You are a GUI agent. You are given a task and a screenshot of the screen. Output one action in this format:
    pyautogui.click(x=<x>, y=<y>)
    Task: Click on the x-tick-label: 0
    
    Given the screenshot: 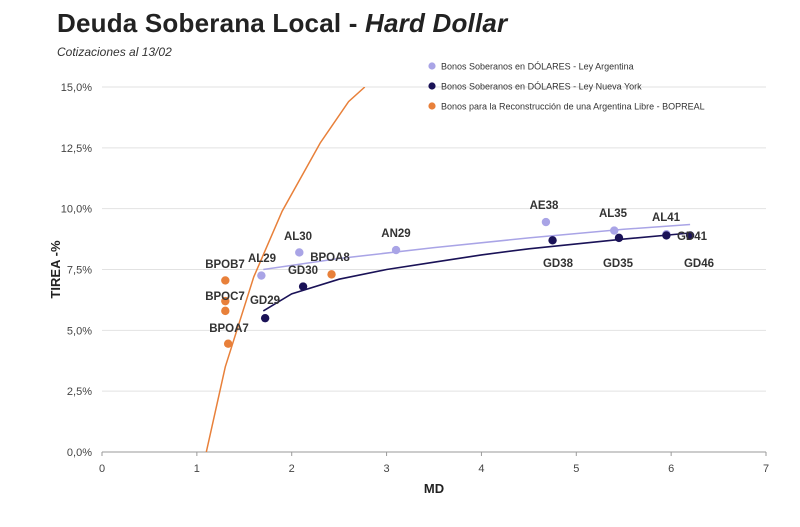 What is the action you would take?
    pyautogui.click(x=102, y=469)
    